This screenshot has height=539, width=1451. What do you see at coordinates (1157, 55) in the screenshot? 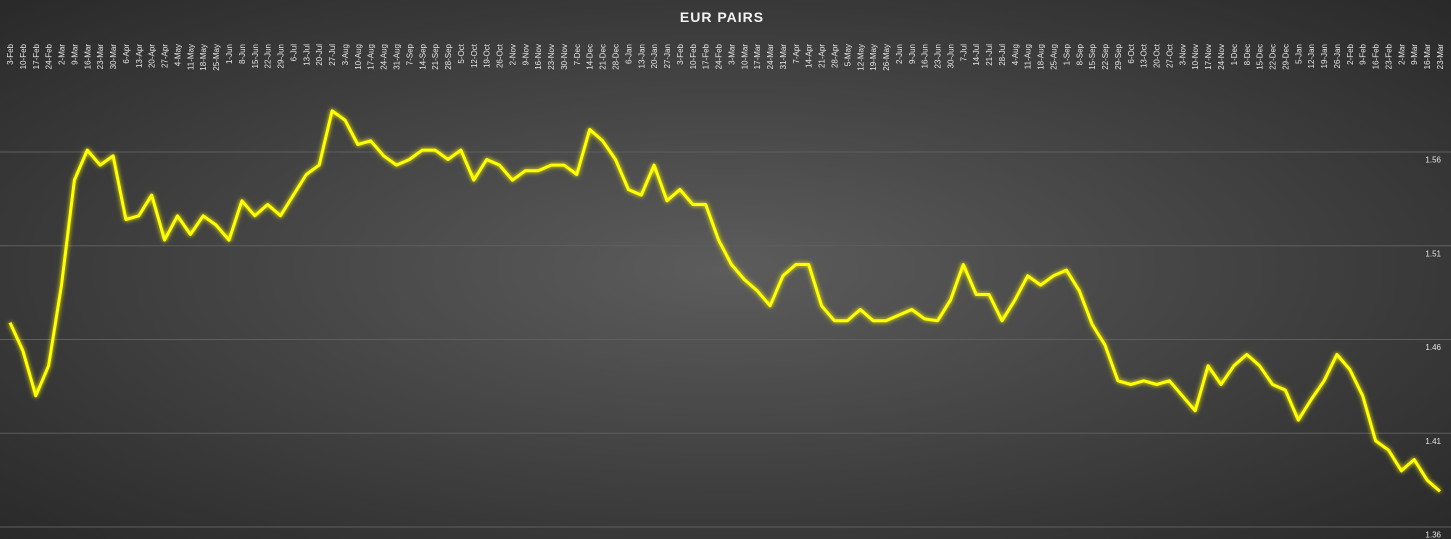
I see `x-tick-label: 20-Oct` at bounding box center [1157, 55].